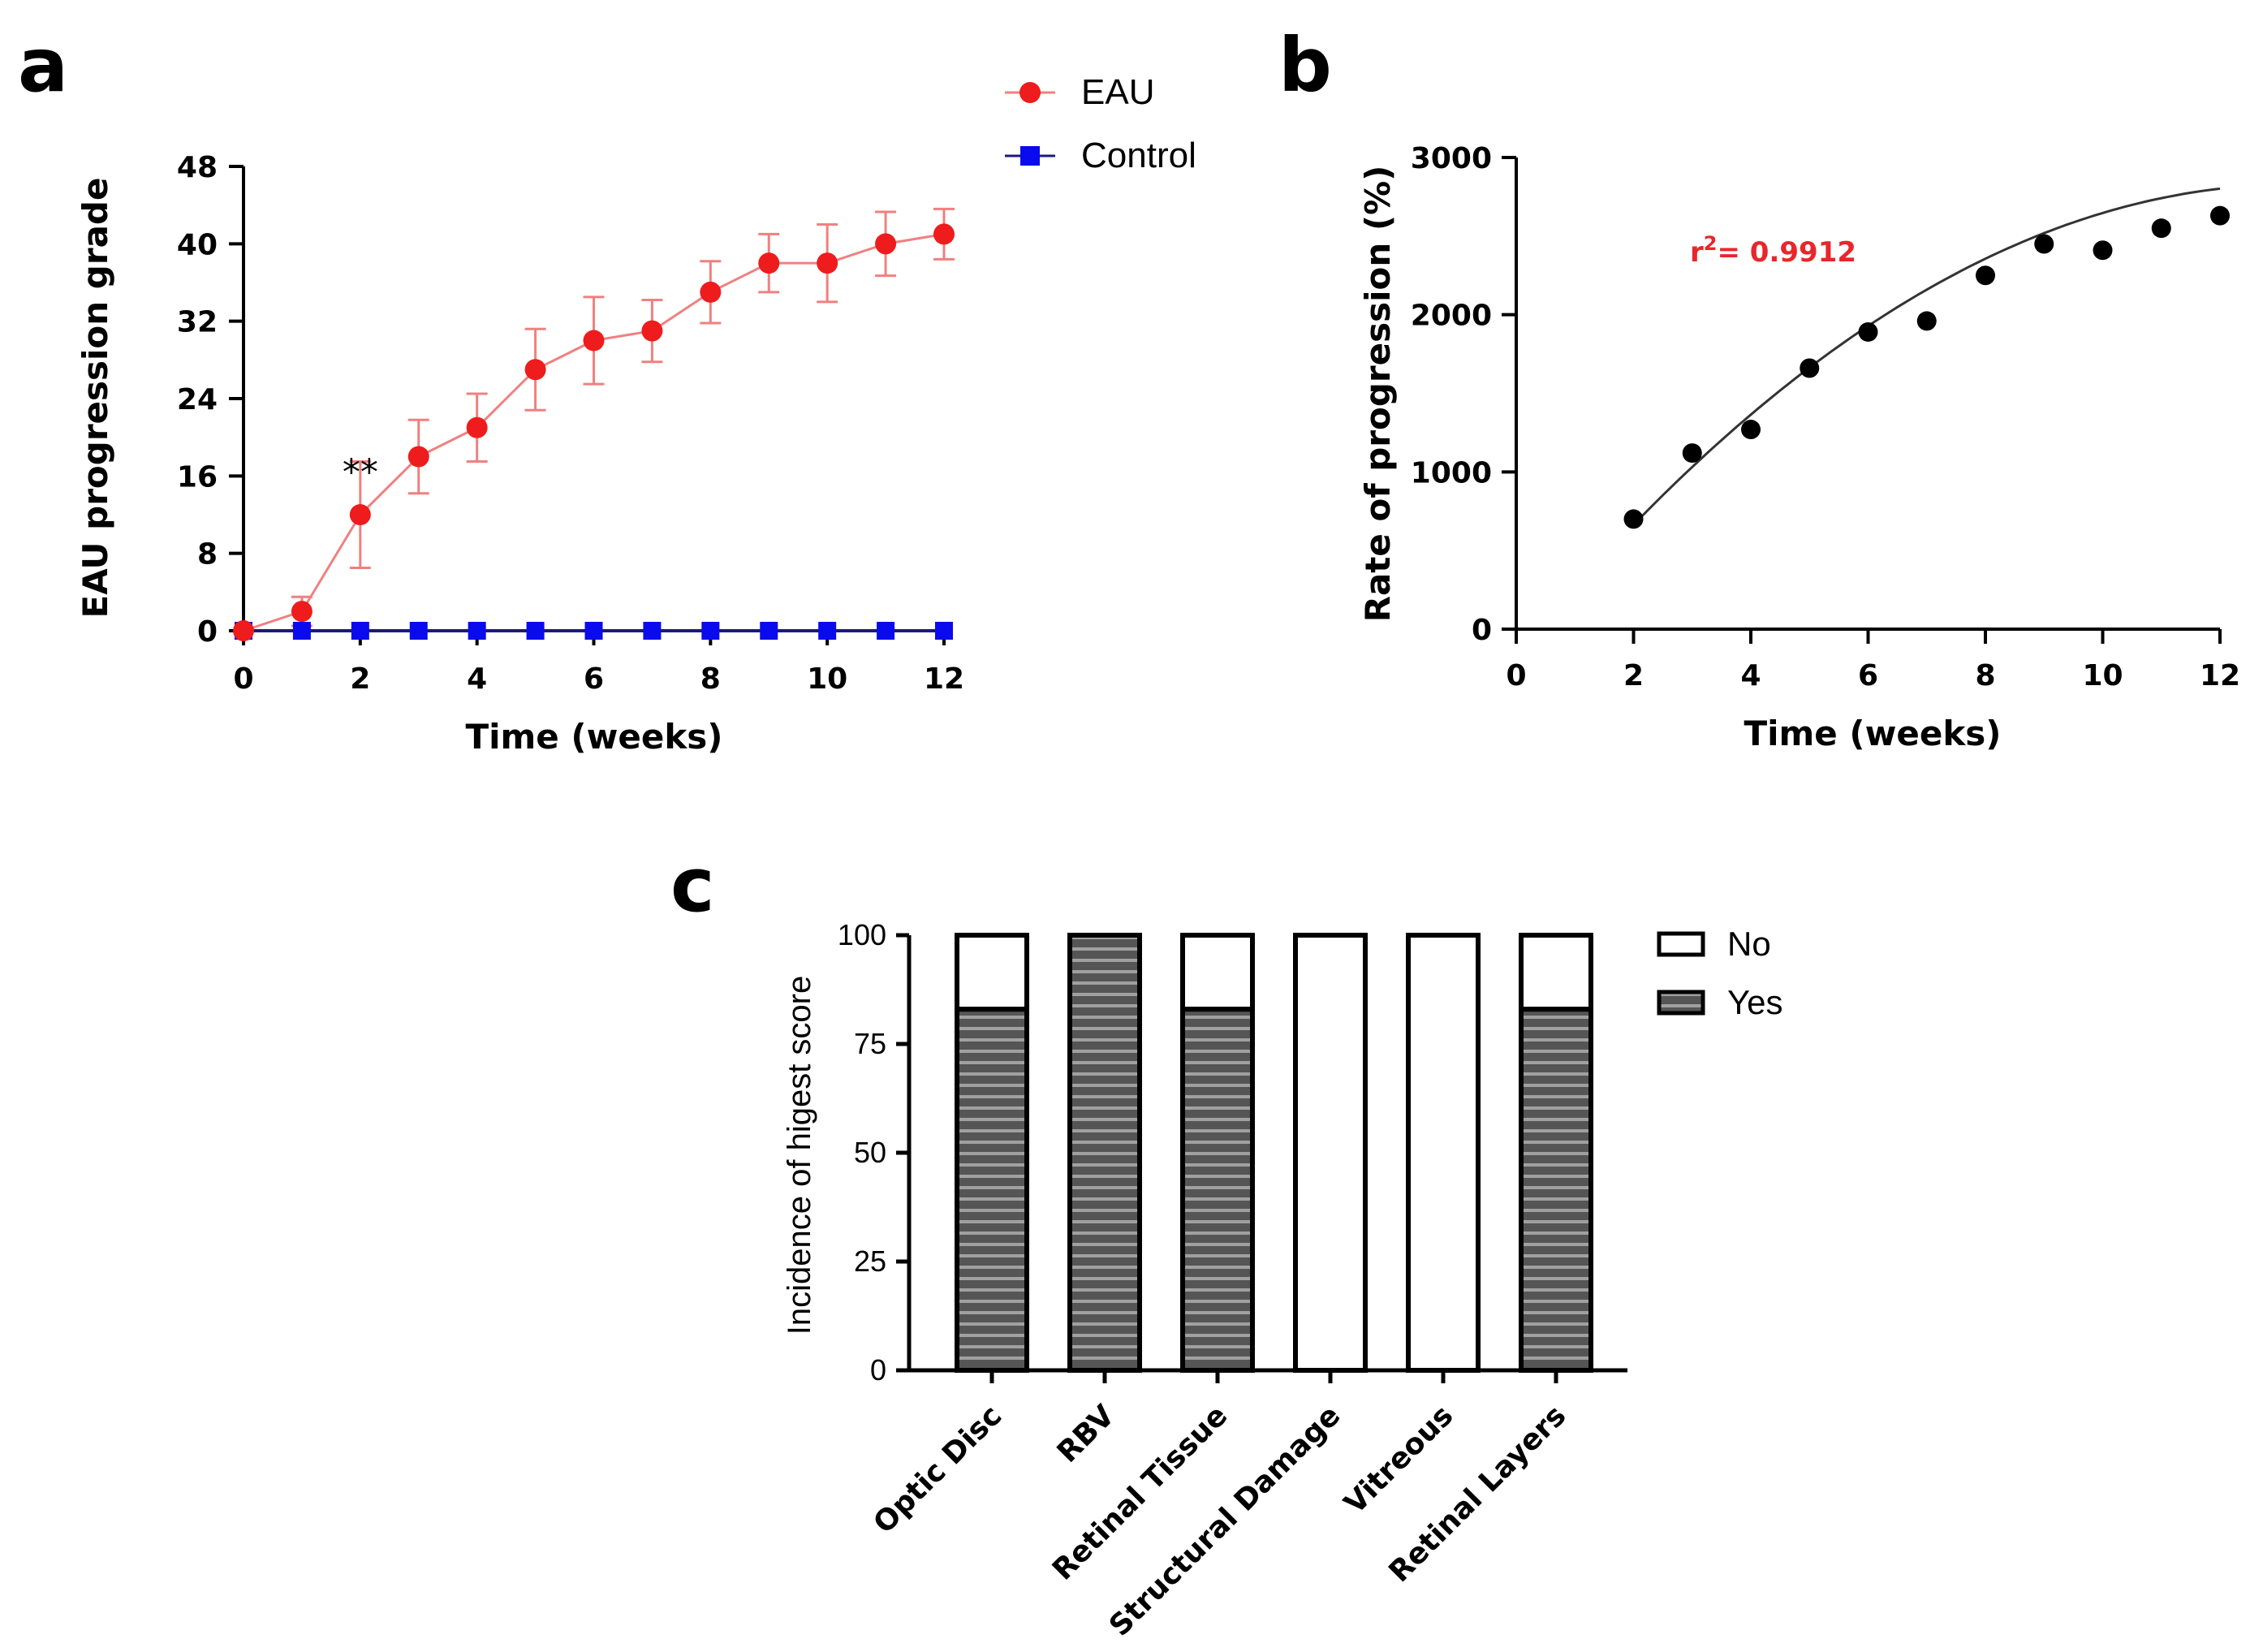  What do you see at coordinates (43, 65) in the screenshot?
I see `panel-a-label: a` at bounding box center [43, 65].